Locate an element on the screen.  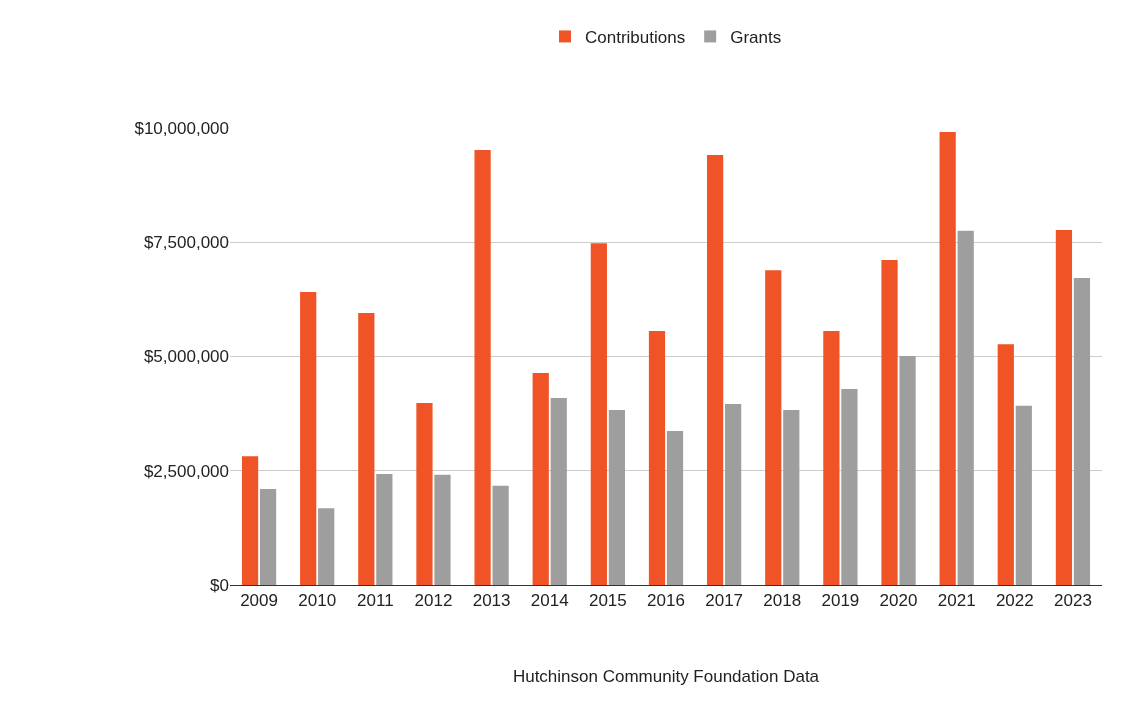
x-tick-label: 2021 is located at coordinates (956, 601).